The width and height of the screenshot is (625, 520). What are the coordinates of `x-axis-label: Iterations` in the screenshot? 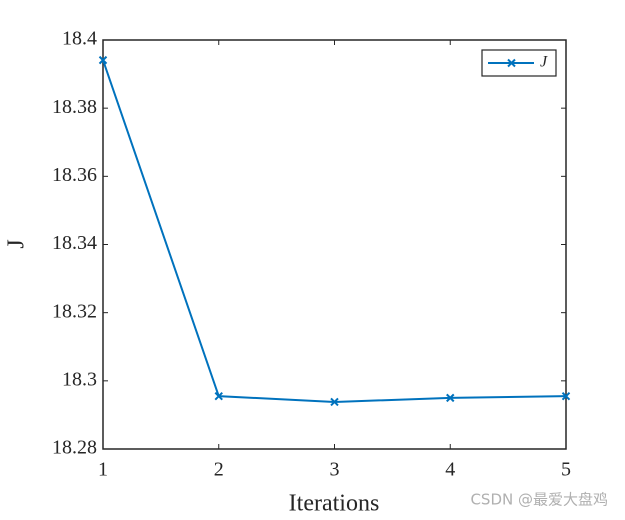 It's located at (334, 504).